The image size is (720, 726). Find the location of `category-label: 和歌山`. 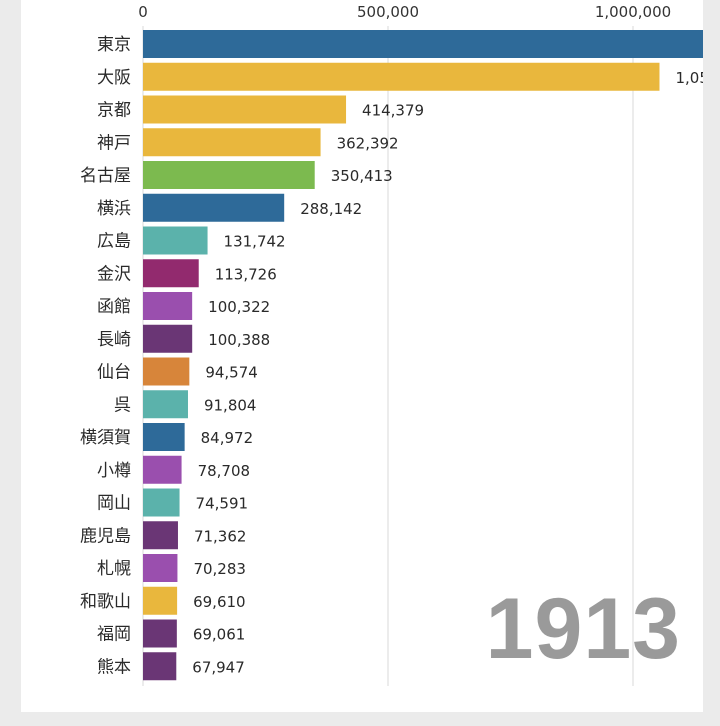

category-label: 和歌山 is located at coordinates (105, 602).